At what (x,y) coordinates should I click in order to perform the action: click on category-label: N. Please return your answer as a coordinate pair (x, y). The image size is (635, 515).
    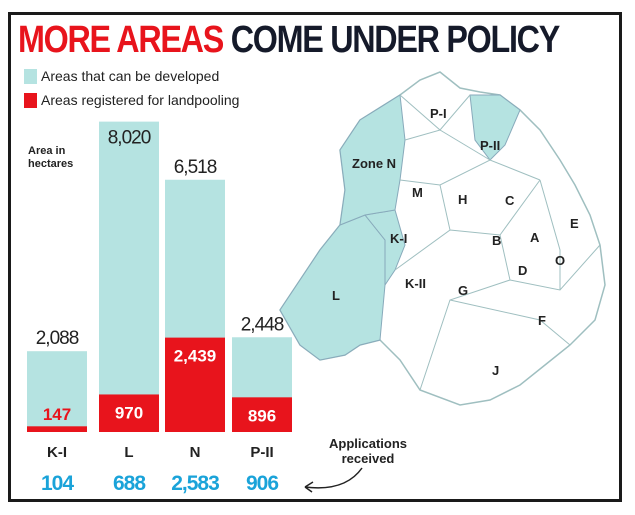
    Looking at the image, I should click on (195, 452).